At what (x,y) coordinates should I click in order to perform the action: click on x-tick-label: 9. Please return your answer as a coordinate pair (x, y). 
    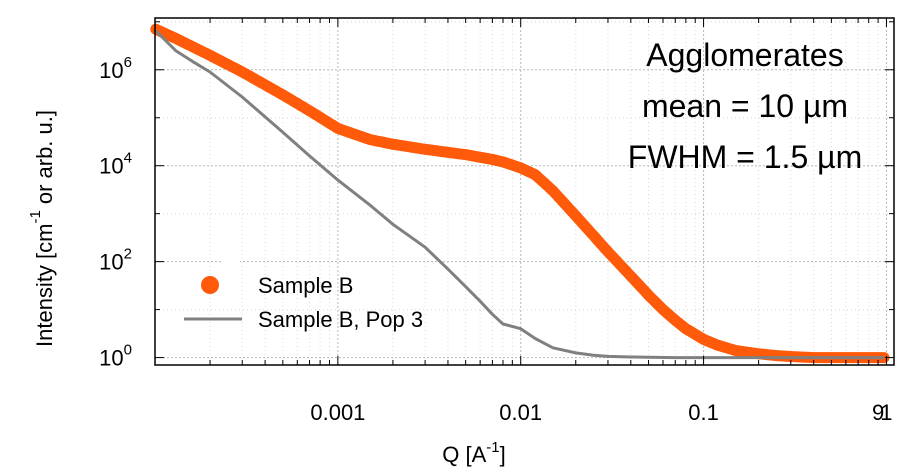
    Looking at the image, I should click on (878, 412).